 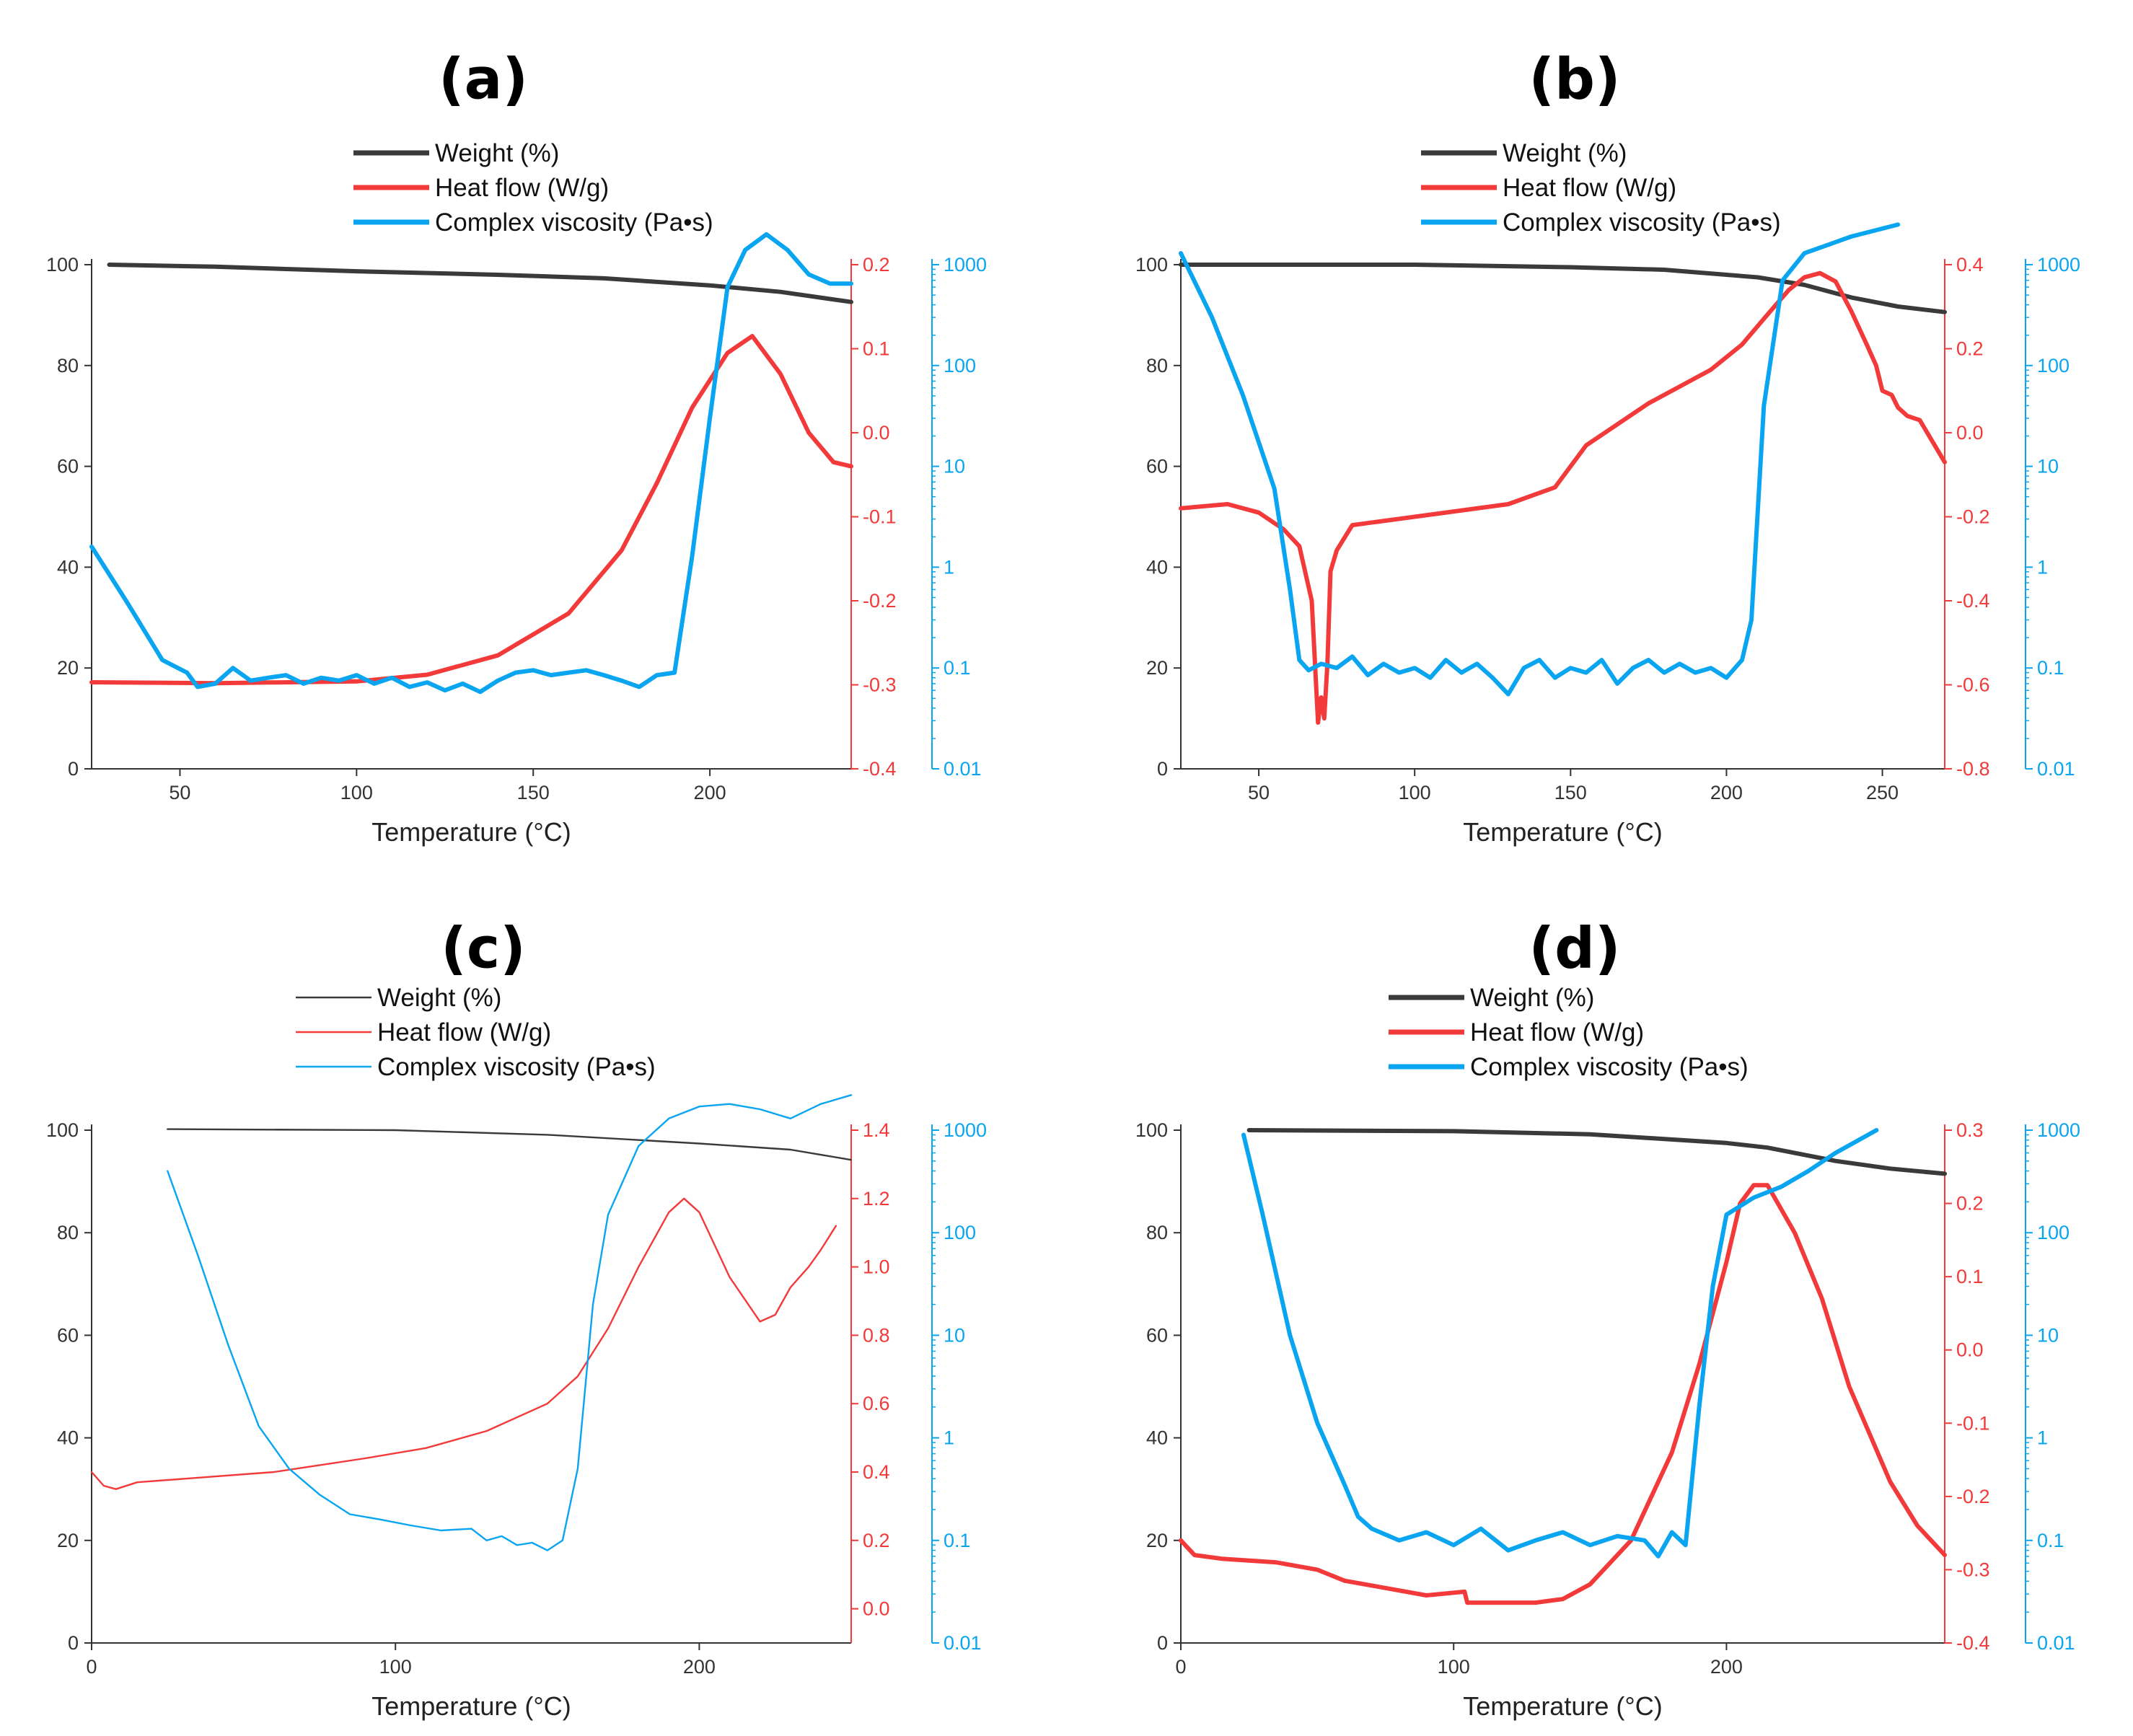 What do you see at coordinates (1575, 948) in the screenshot?
I see `panel-title: (d)` at bounding box center [1575, 948].